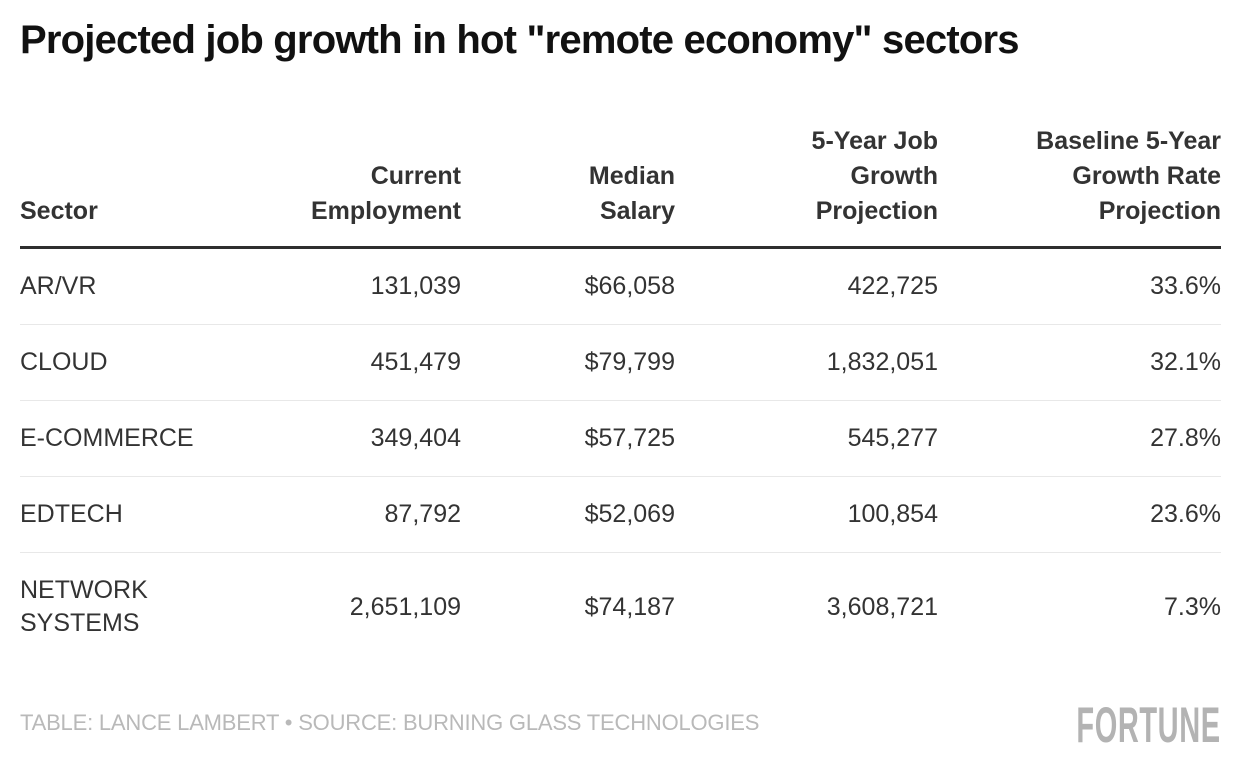 The width and height of the screenshot is (1240, 764). Describe the element at coordinates (1192, 606) in the screenshot. I see `cell-growth-rate-projection: 7.3%` at that location.